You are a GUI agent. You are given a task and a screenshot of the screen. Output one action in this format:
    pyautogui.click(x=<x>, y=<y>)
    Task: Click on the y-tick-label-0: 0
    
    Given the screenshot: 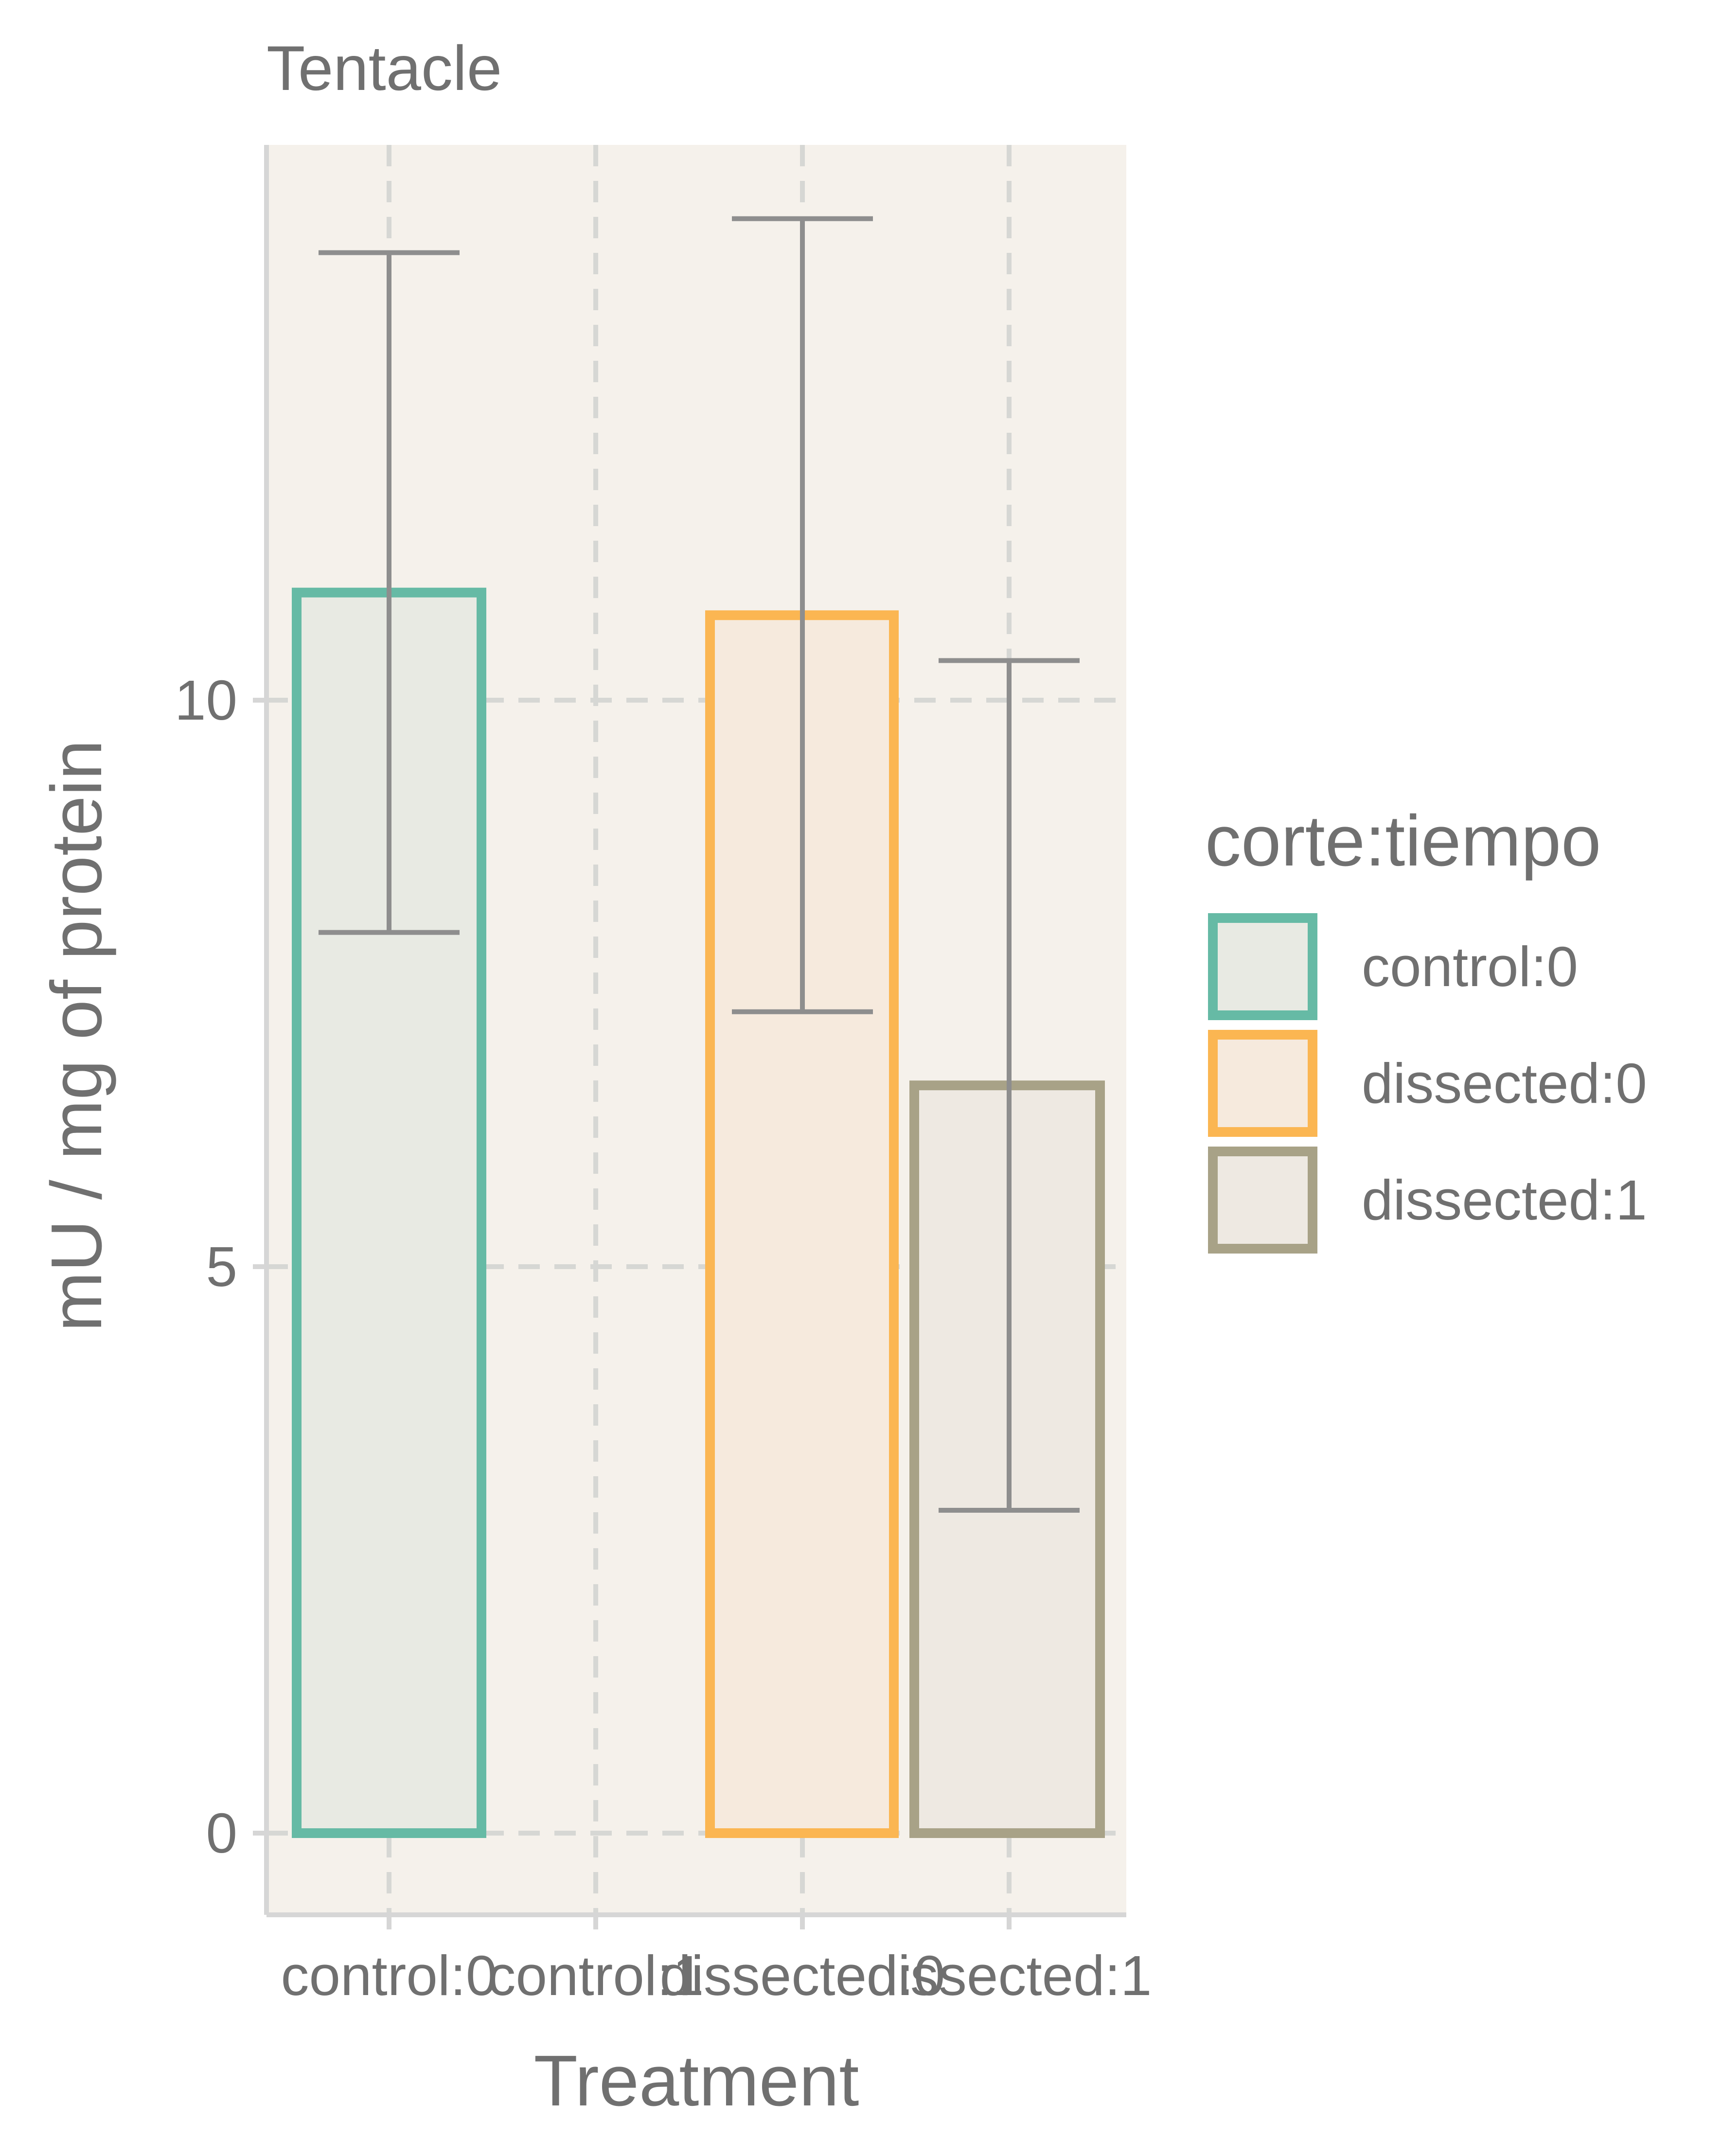 What is the action you would take?
    pyautogui.click(x=221, y=1833)
    